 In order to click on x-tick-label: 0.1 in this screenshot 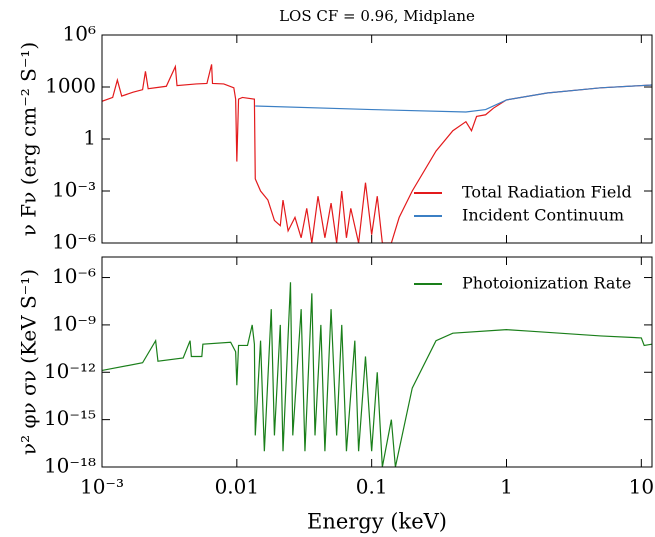, I will do `click(372, 487)`.